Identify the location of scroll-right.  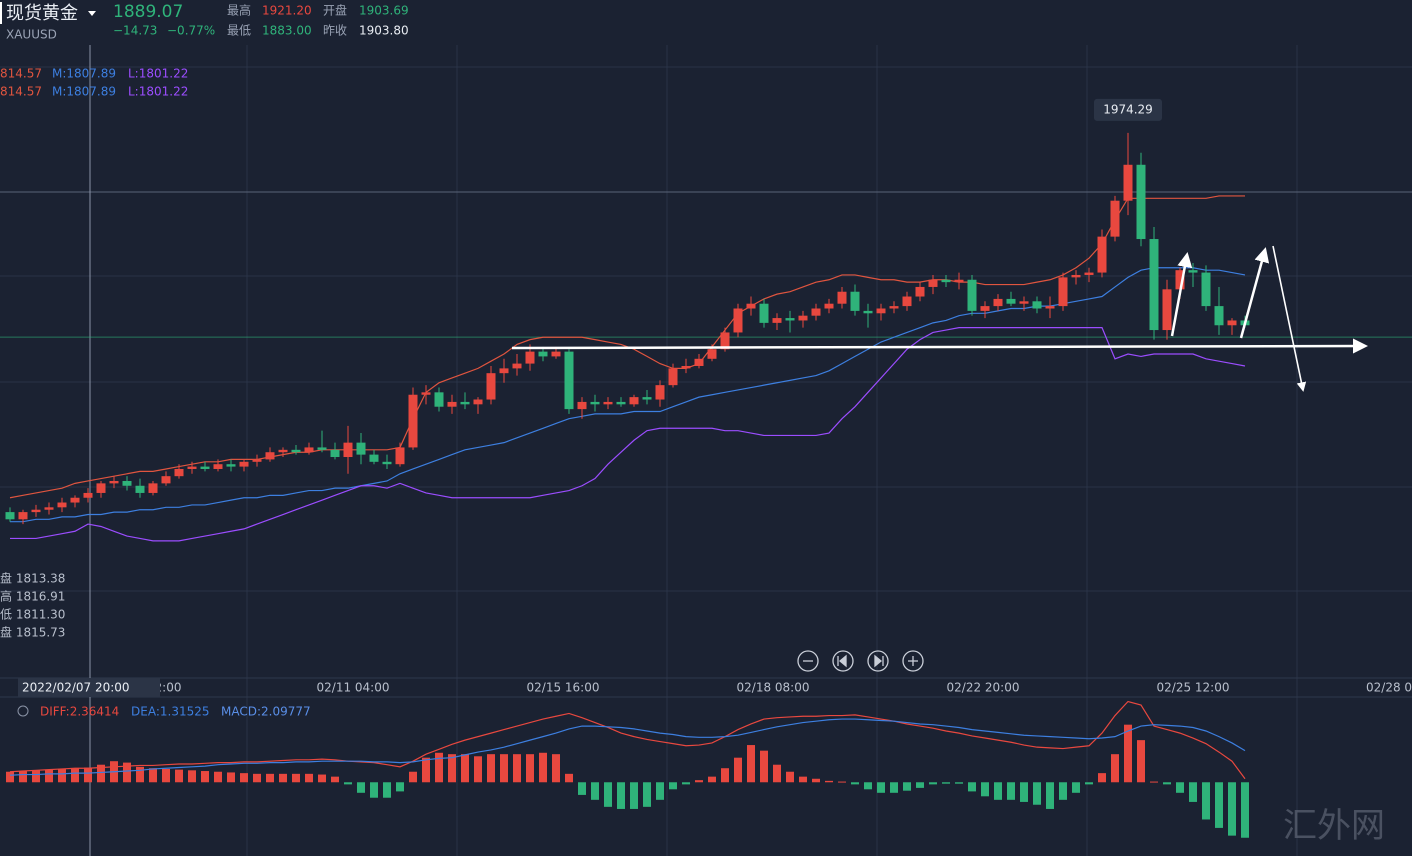
(878, 661).